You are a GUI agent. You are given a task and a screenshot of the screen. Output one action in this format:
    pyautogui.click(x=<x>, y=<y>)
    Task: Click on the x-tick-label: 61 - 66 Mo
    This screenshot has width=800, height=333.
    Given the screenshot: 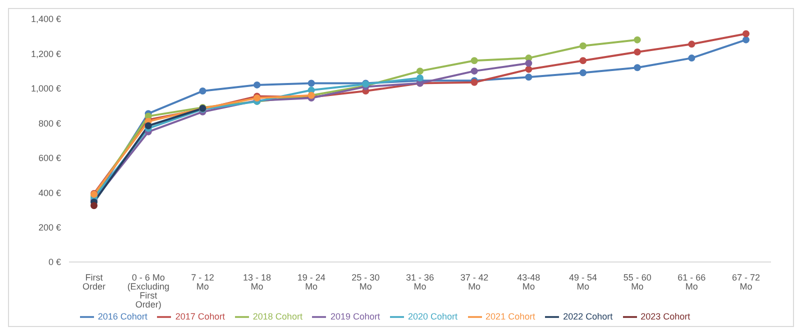 What is the action you would take?
    pyautogui.click(x=692, y=282)
    